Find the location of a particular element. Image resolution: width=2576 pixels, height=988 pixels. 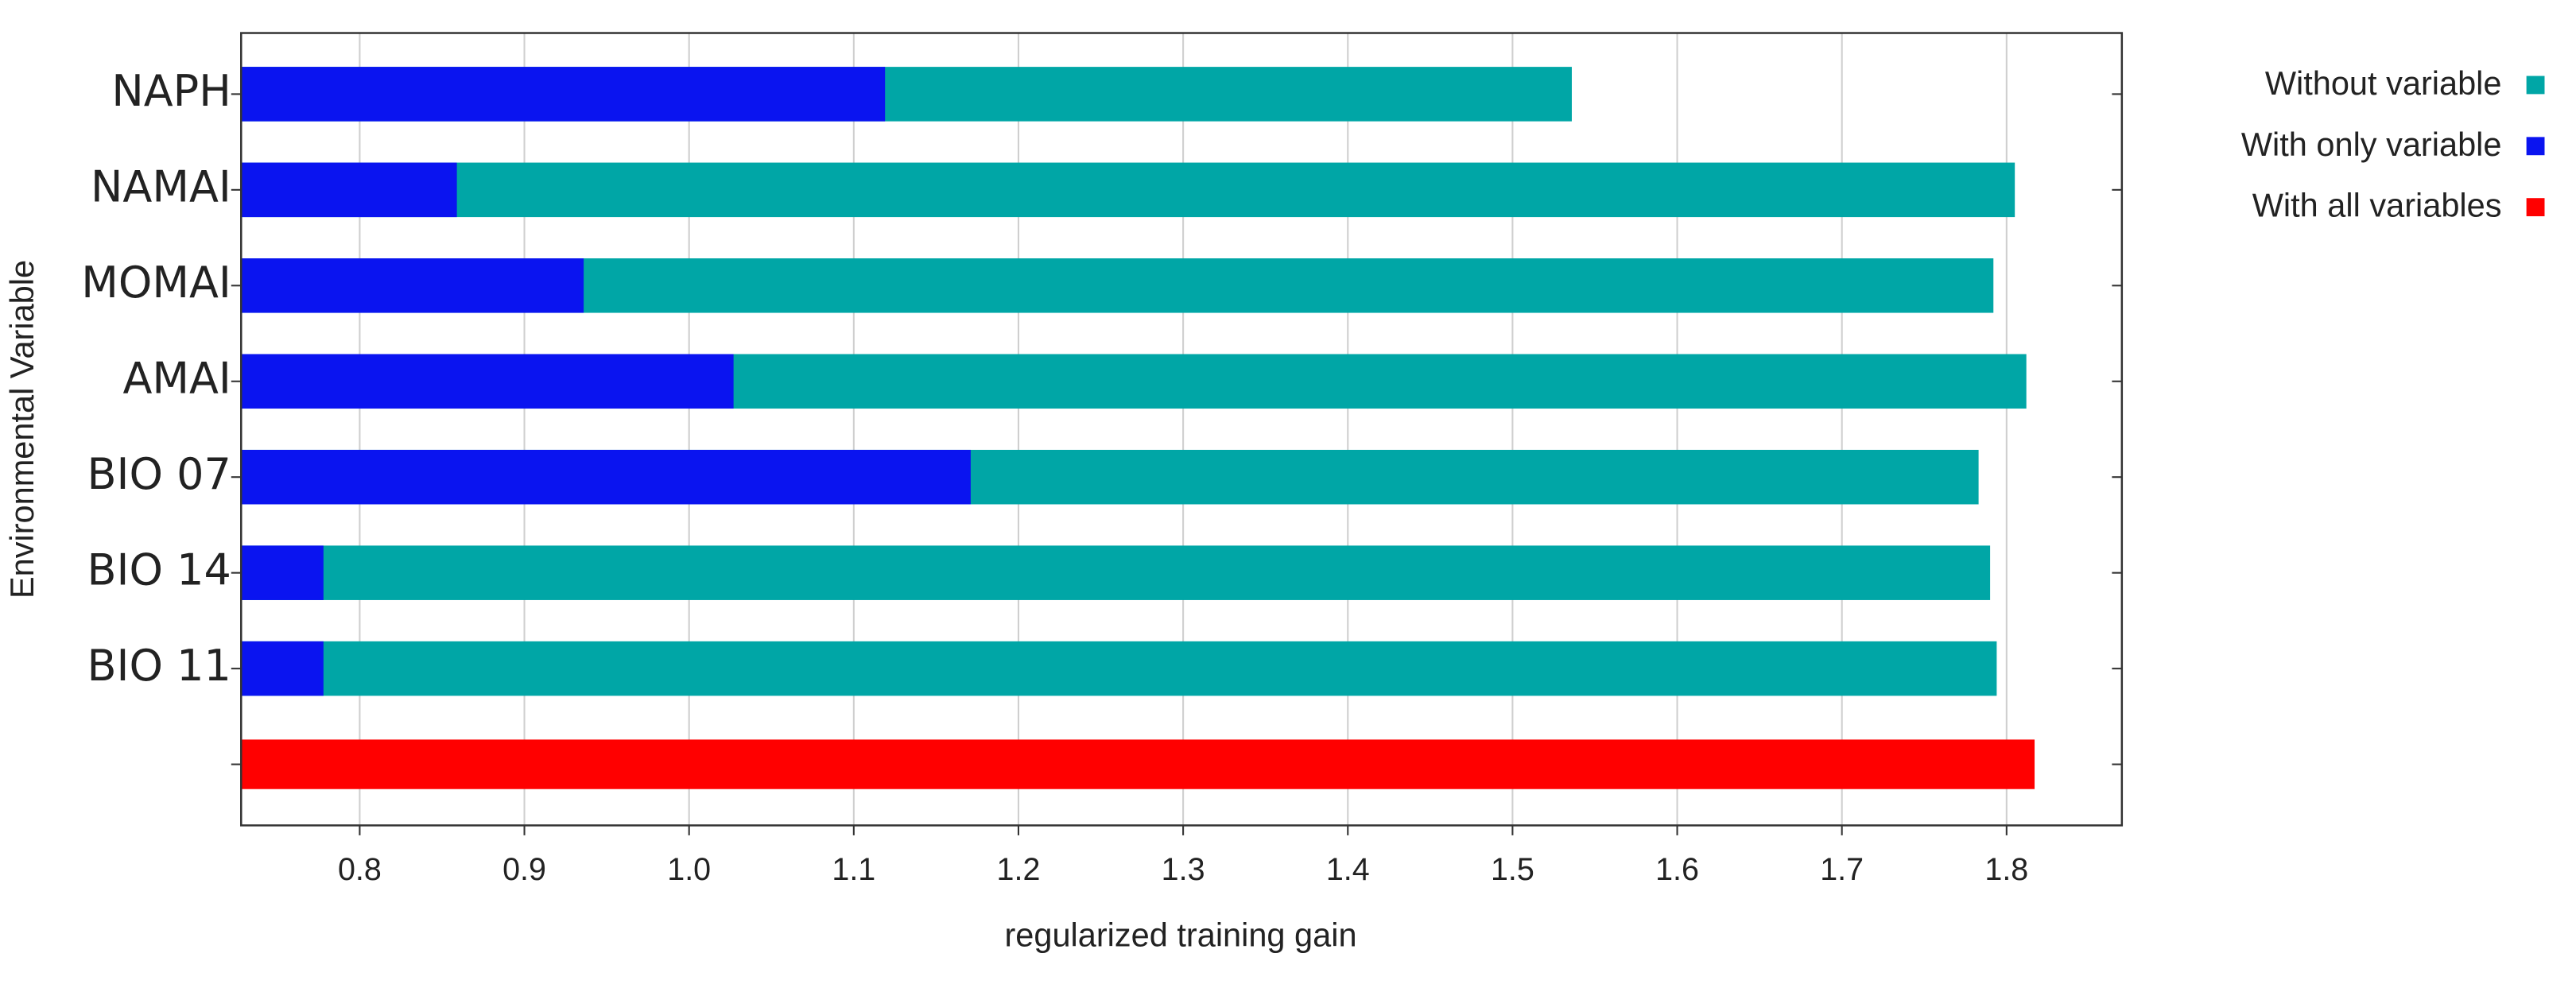

legend-label: With only variable is located at coordinates (2371, 144).